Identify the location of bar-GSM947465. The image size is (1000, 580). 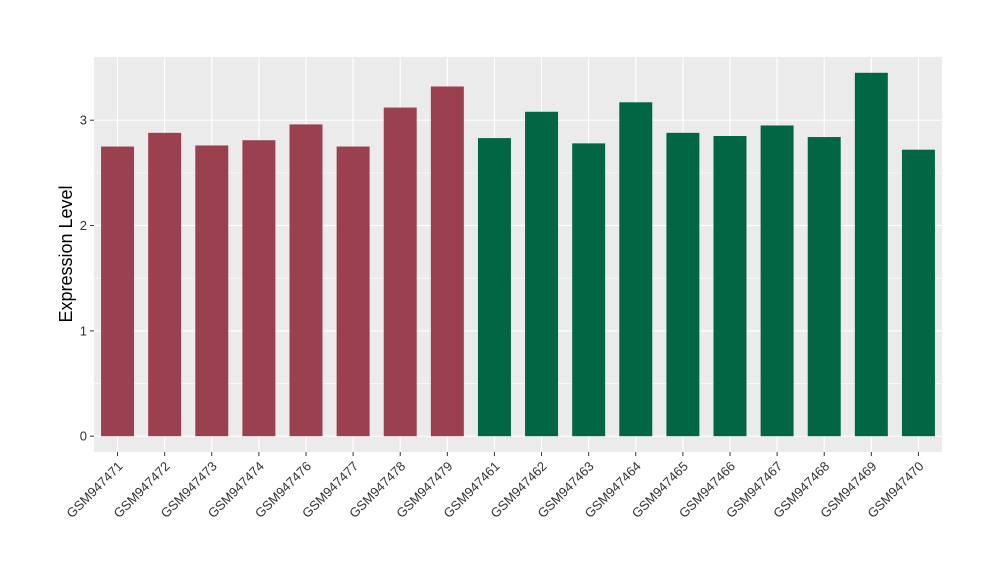
(683, 284).